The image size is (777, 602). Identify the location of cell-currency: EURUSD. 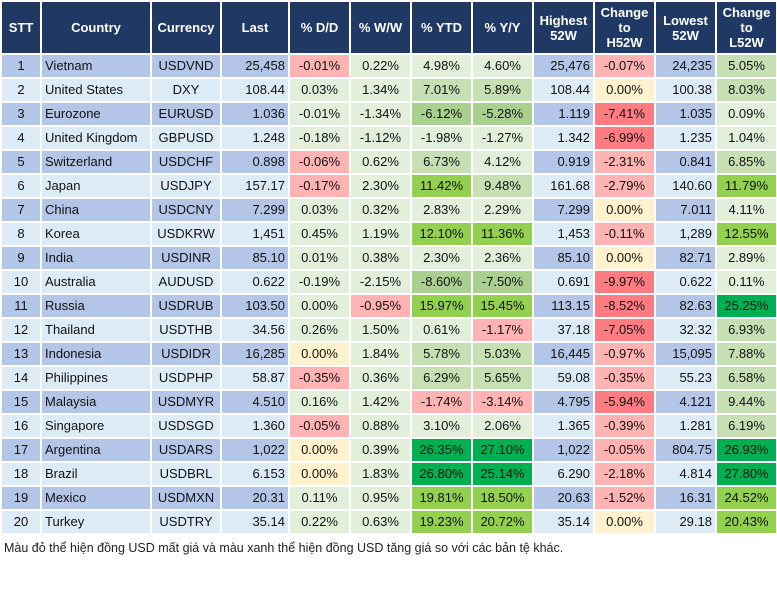
(186, 114).